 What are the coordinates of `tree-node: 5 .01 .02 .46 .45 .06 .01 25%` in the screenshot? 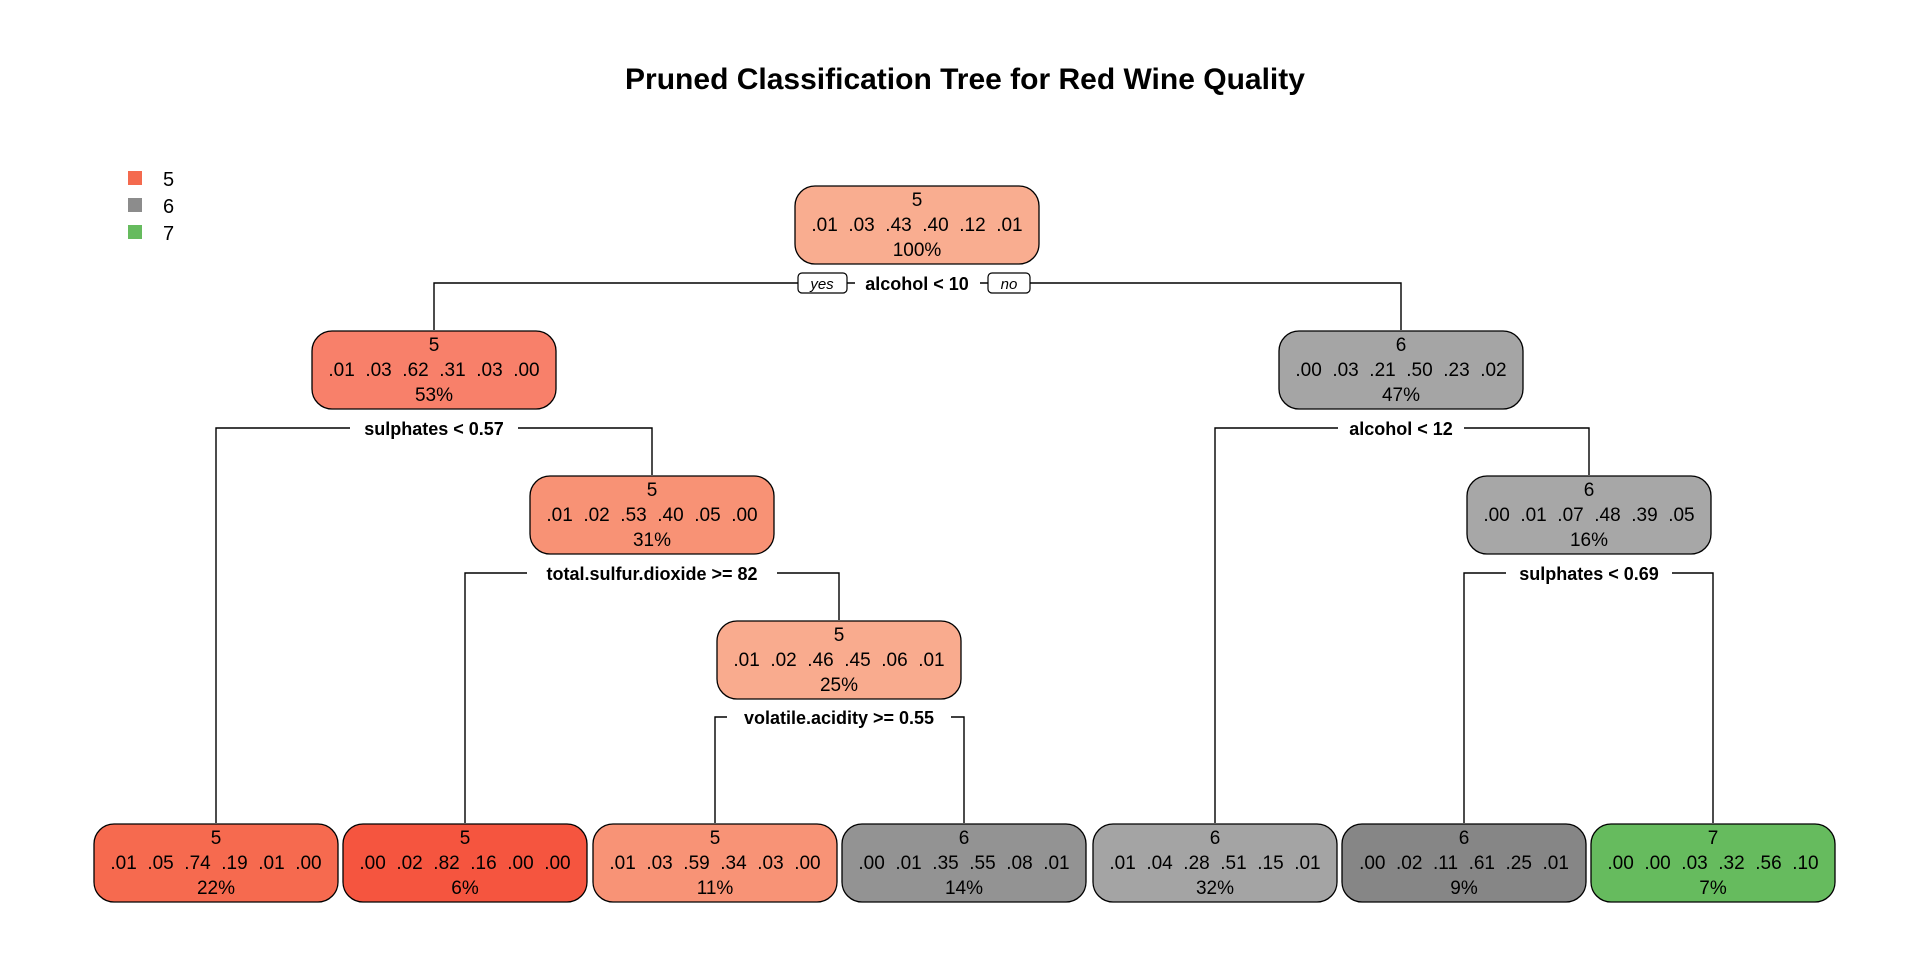 It's located at (839, 660).